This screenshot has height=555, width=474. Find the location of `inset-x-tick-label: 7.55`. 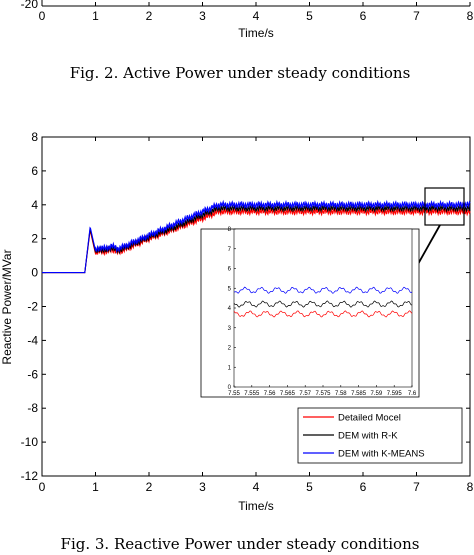

inset-x-tick-label: 7.55 is located at coordinates (234, 394).